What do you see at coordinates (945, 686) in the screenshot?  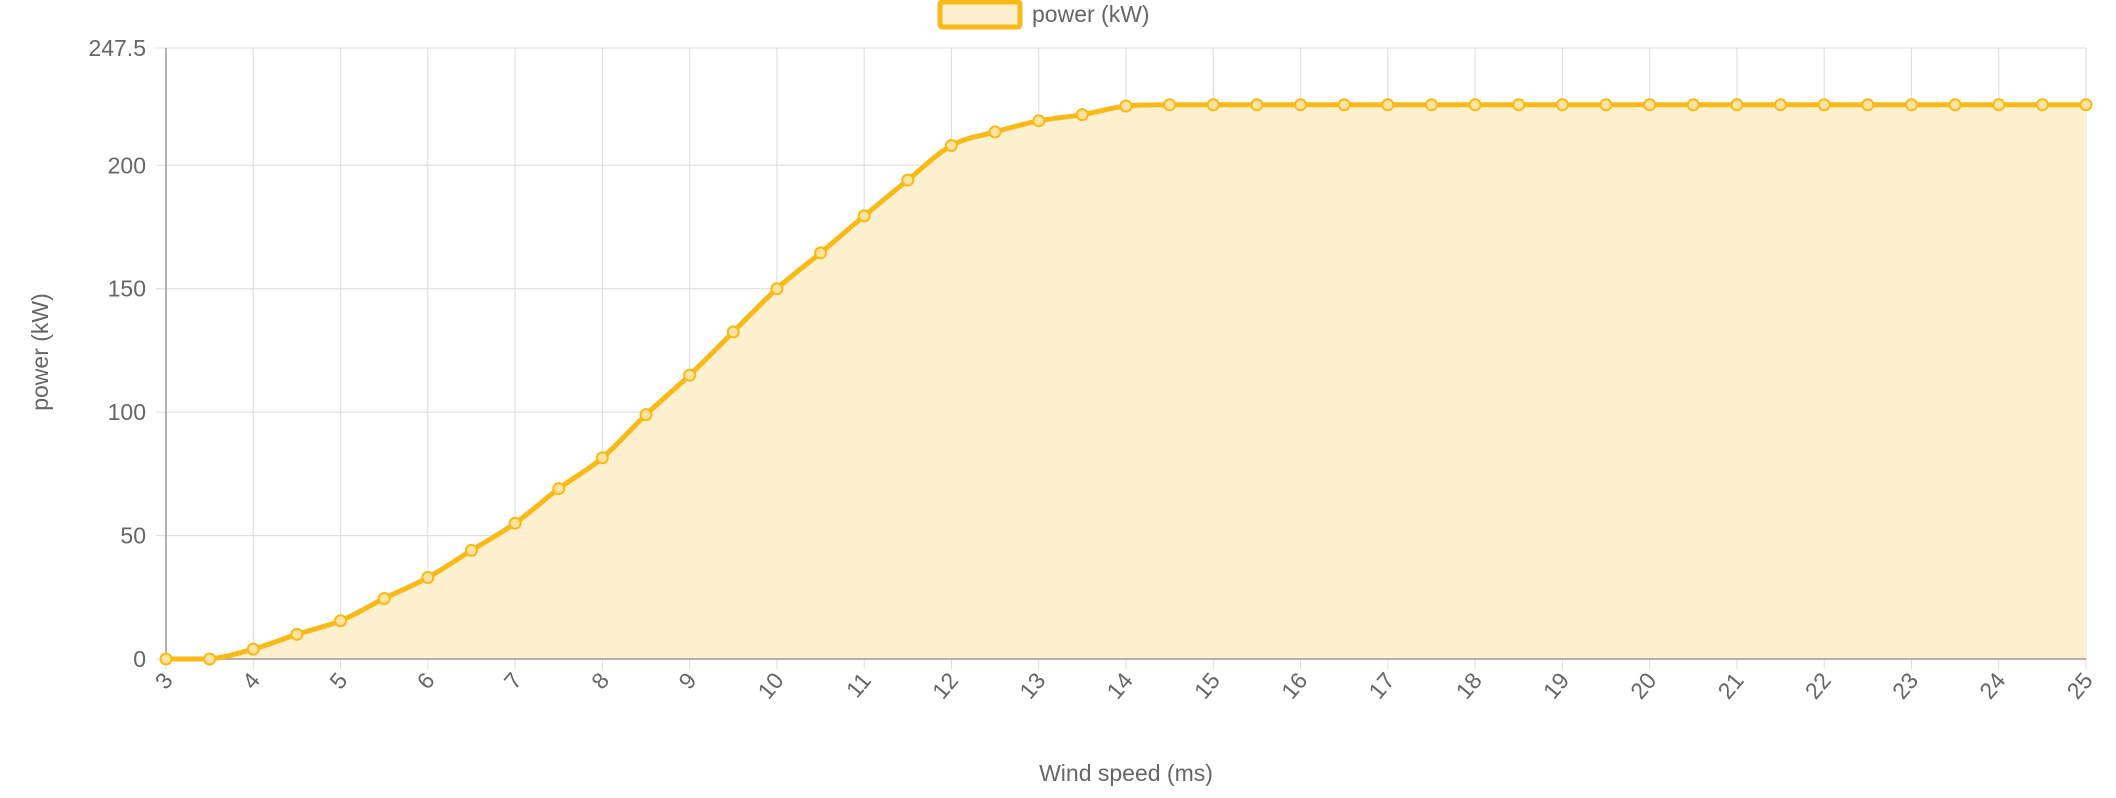 I see `x-tick-label: 12` at bounding box center [945, 686].